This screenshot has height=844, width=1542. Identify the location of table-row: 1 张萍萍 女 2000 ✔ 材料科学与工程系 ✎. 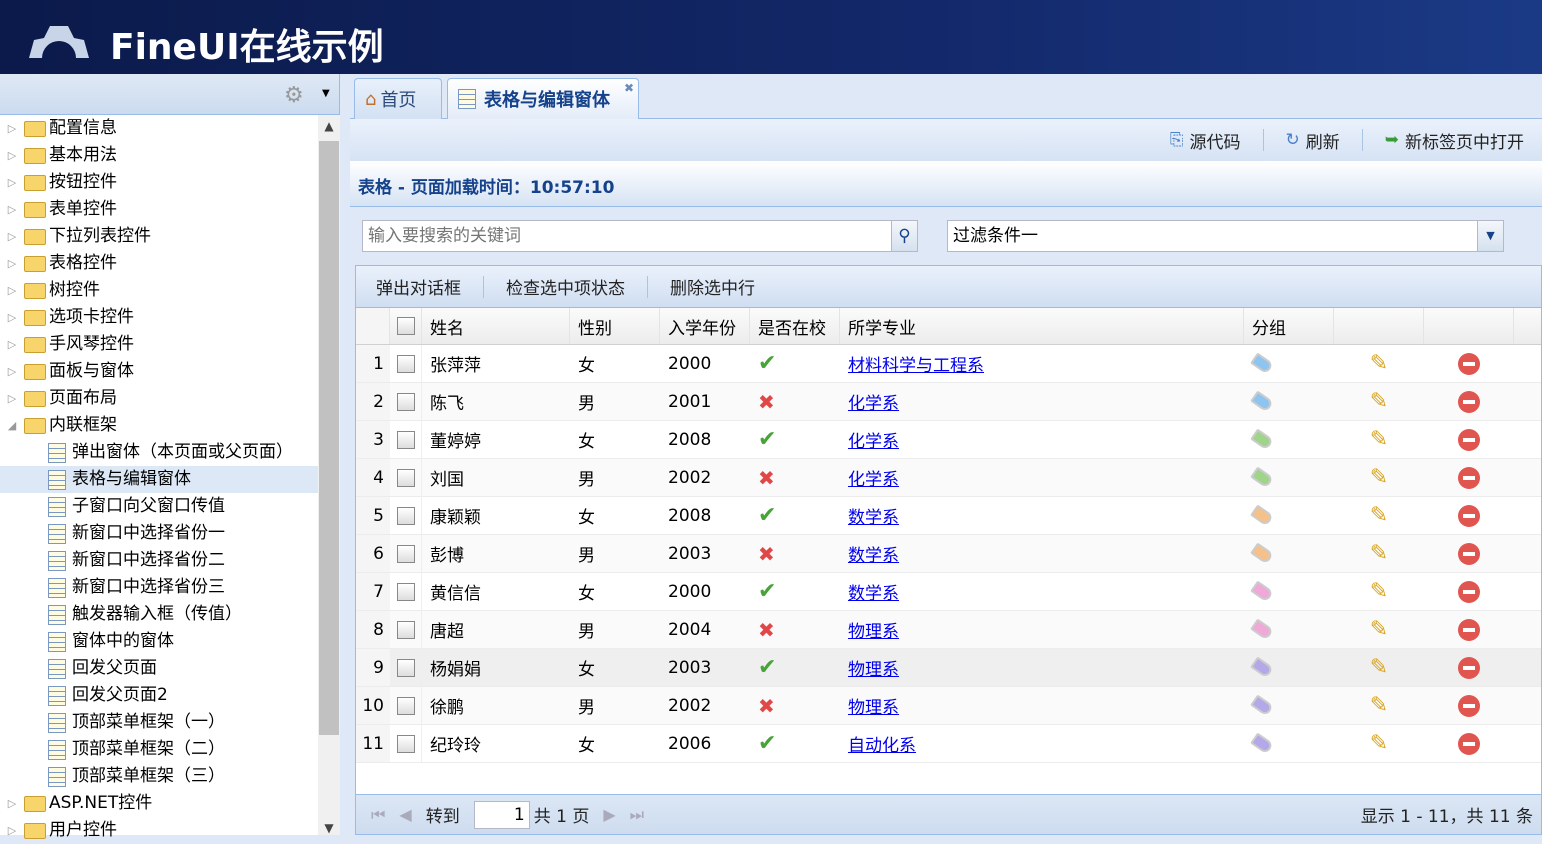
(948, 364).